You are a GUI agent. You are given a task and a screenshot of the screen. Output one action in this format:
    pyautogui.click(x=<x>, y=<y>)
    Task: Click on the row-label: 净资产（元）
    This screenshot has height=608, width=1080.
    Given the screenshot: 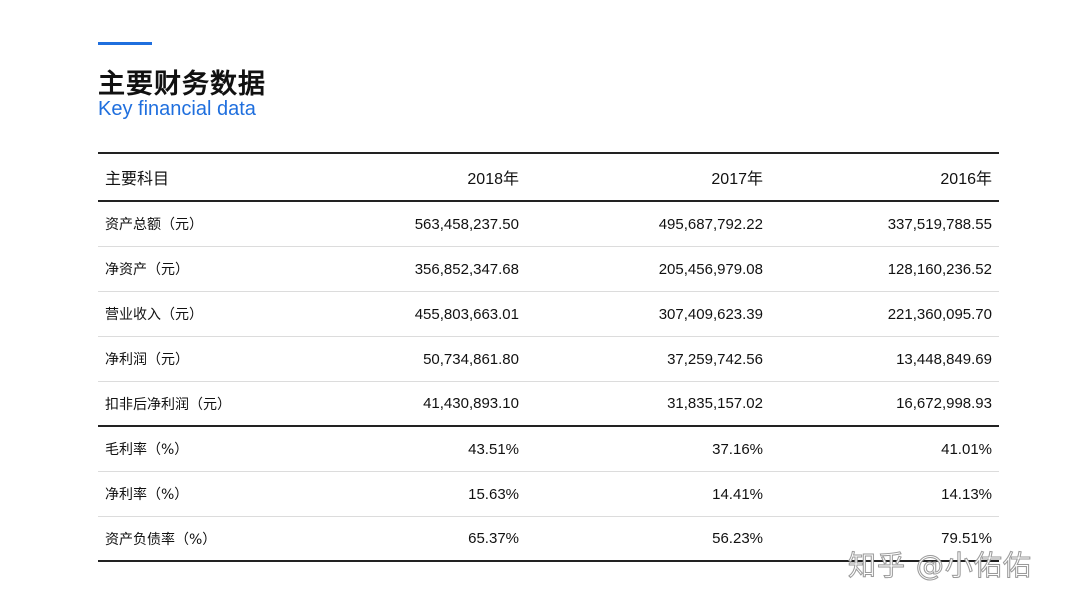 What is the action you would take?
    pyautogui.click(x=147, y=270)
    